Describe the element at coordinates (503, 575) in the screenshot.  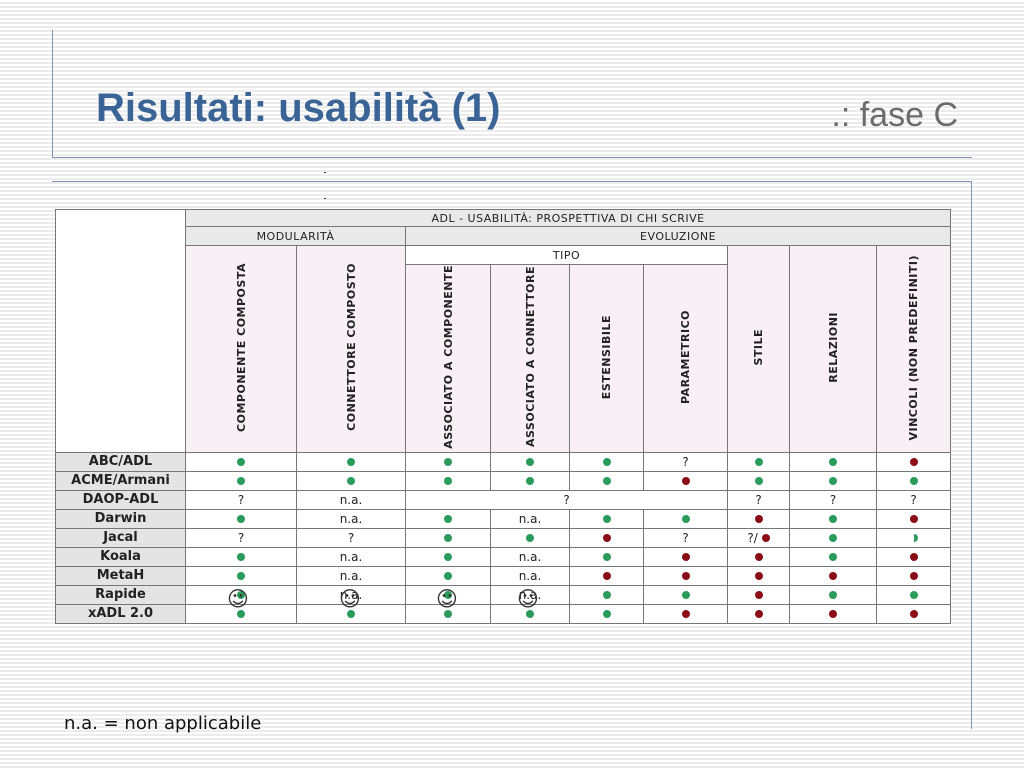
I see `table-row: MetaH n.a. n.a.` at that location.